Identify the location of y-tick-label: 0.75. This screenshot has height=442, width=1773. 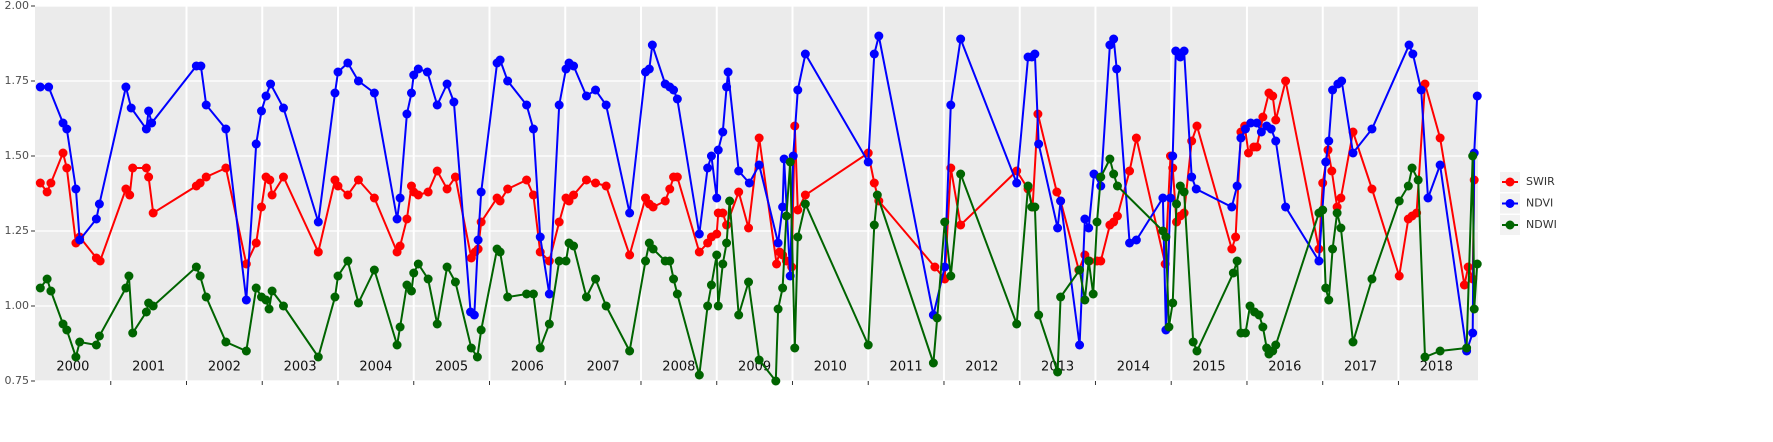
(17, 380).